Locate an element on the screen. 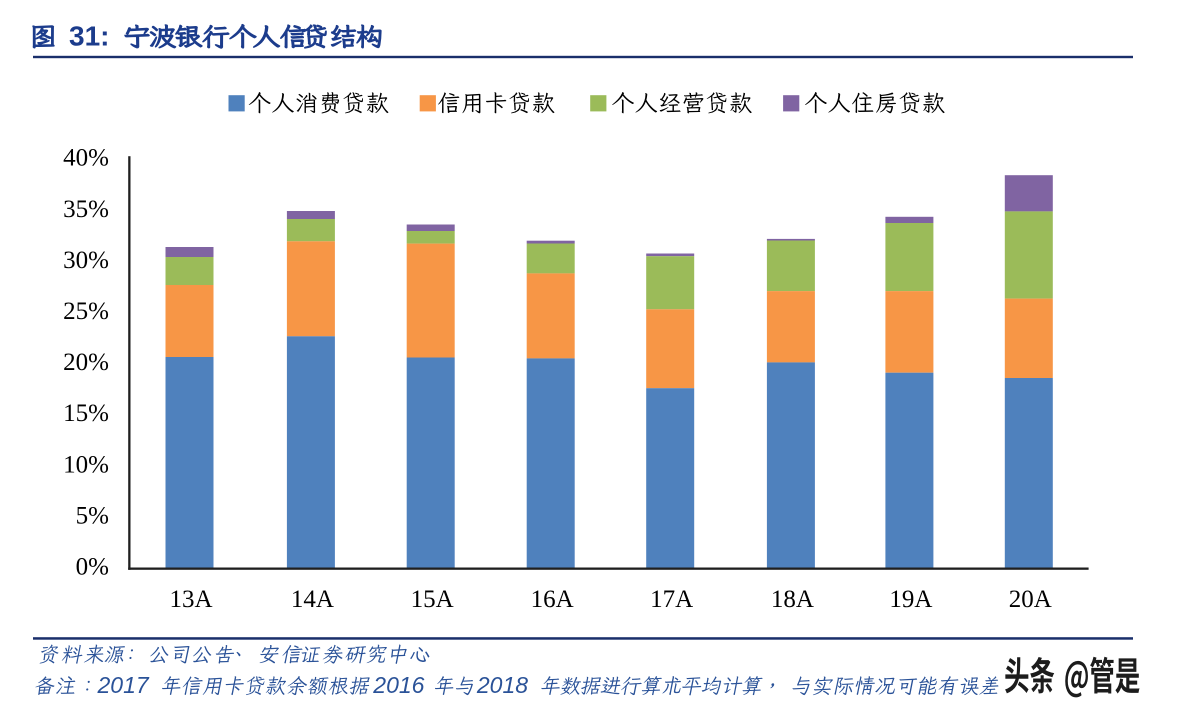 The height and width of the screenshot is (711, 1182). svg-text: 5% is located at coordinates (92, 515).